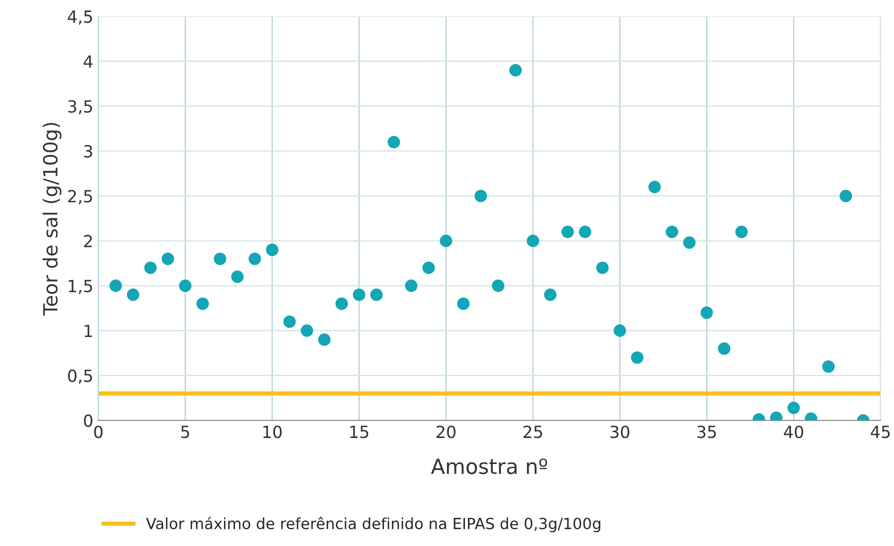 Image resolution: width=894 pixels, height=546 pixels. Describe the element at coordinates (272, 432) in the screenshot. I see `x-tick-label: 10` at that location.